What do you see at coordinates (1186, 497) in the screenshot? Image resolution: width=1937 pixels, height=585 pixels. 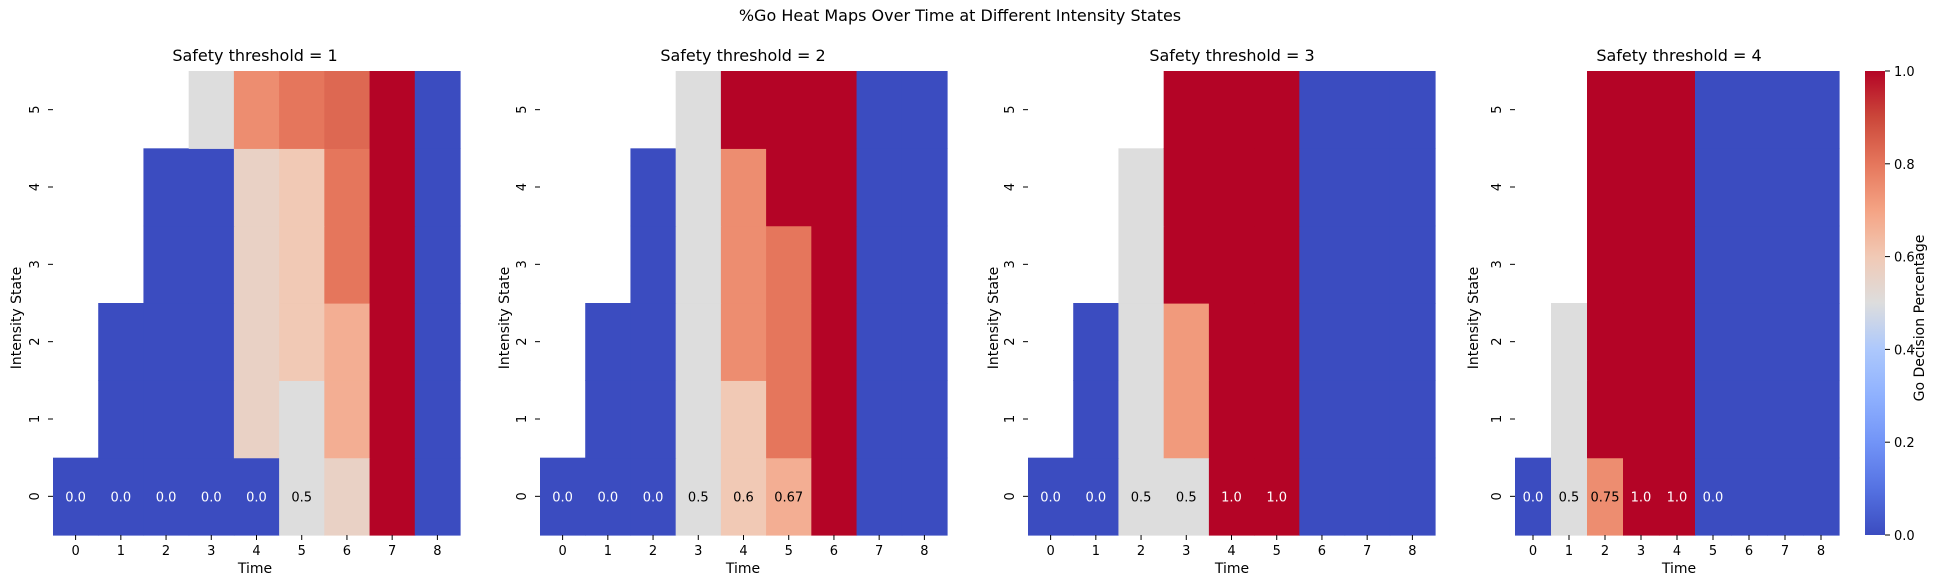 I see `cell-annotation: 0.5` at bounding box center [1186, 497].